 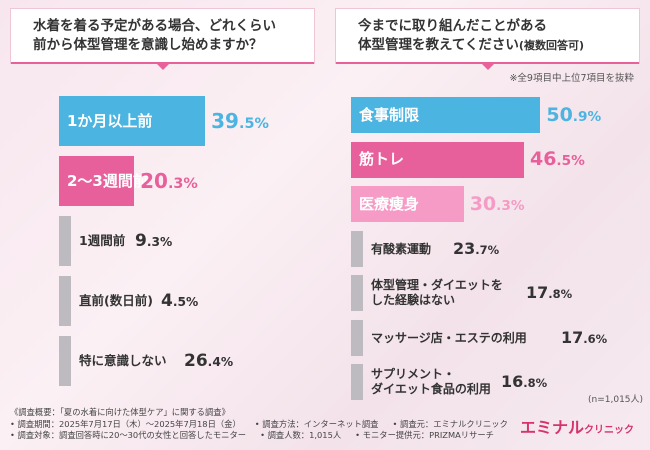 What do you see at coordinates (584, 337) in the screenshot?
I see `right-chart-value-label-5: 17.6%` at bounding box center [584, 337].